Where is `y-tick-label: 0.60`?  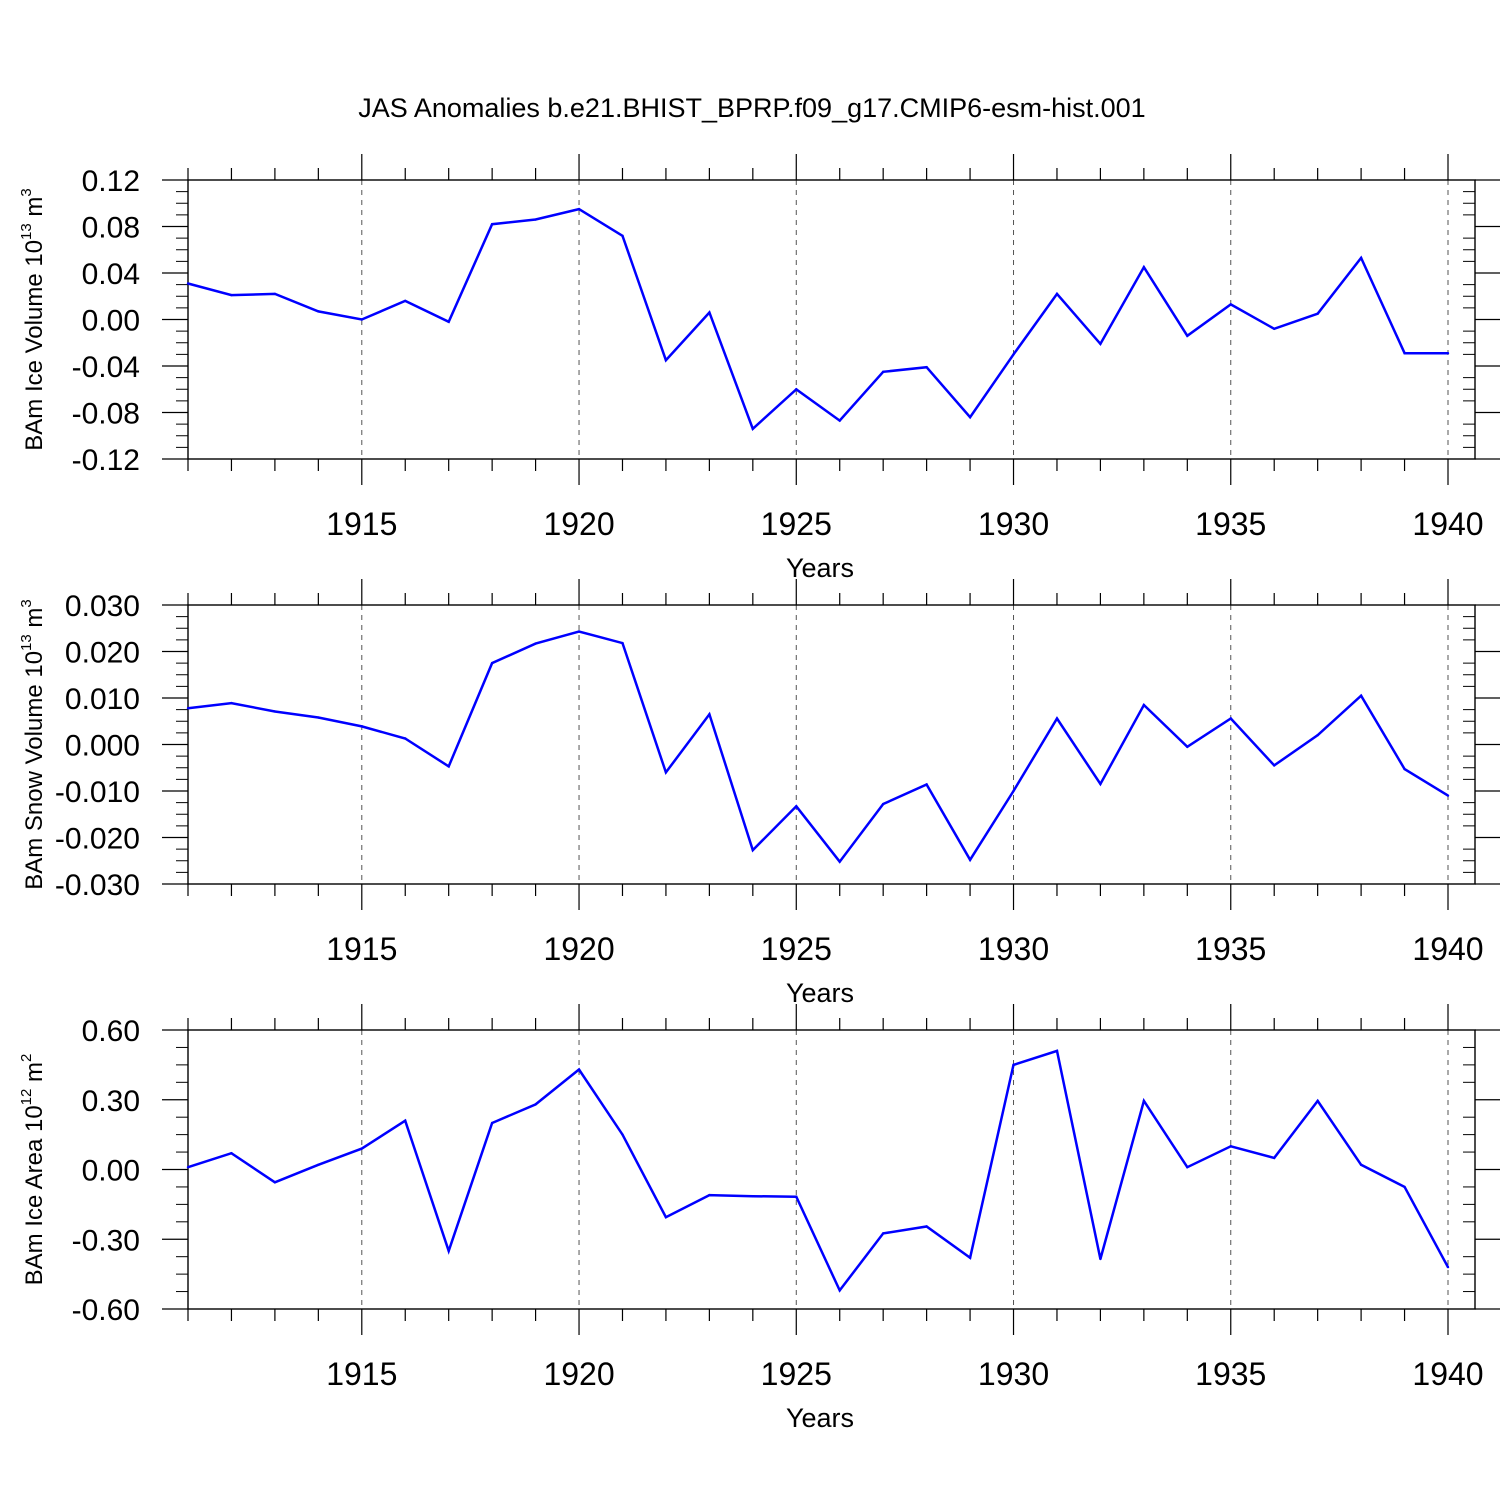 y-tick-label: 0.60 is located at coordinates (111, 1031).